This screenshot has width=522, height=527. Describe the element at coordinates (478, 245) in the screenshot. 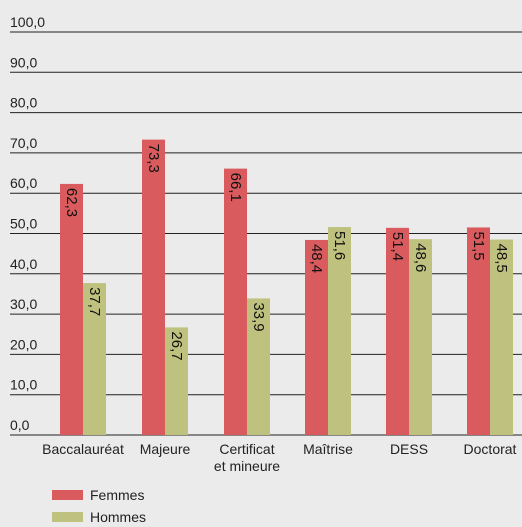

I see `bar-value-label: 51,5` at that location.